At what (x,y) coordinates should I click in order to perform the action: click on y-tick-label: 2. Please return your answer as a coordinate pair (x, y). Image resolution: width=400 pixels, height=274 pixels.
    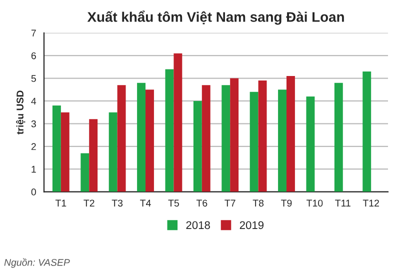
    Looking at the image, I should click on (33, 146).